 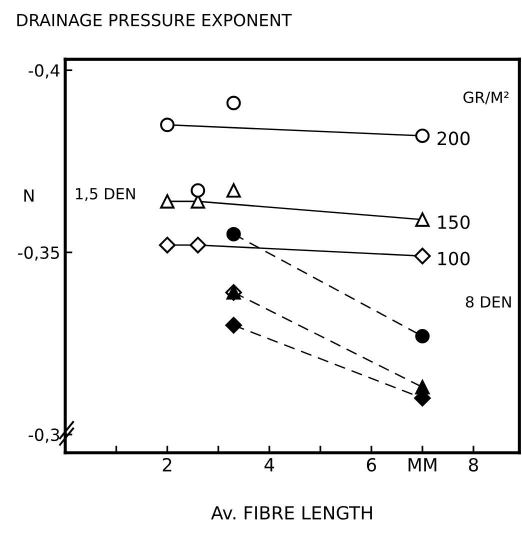 I want to click on x-tick-label: 6, so click(x=371, y=465).